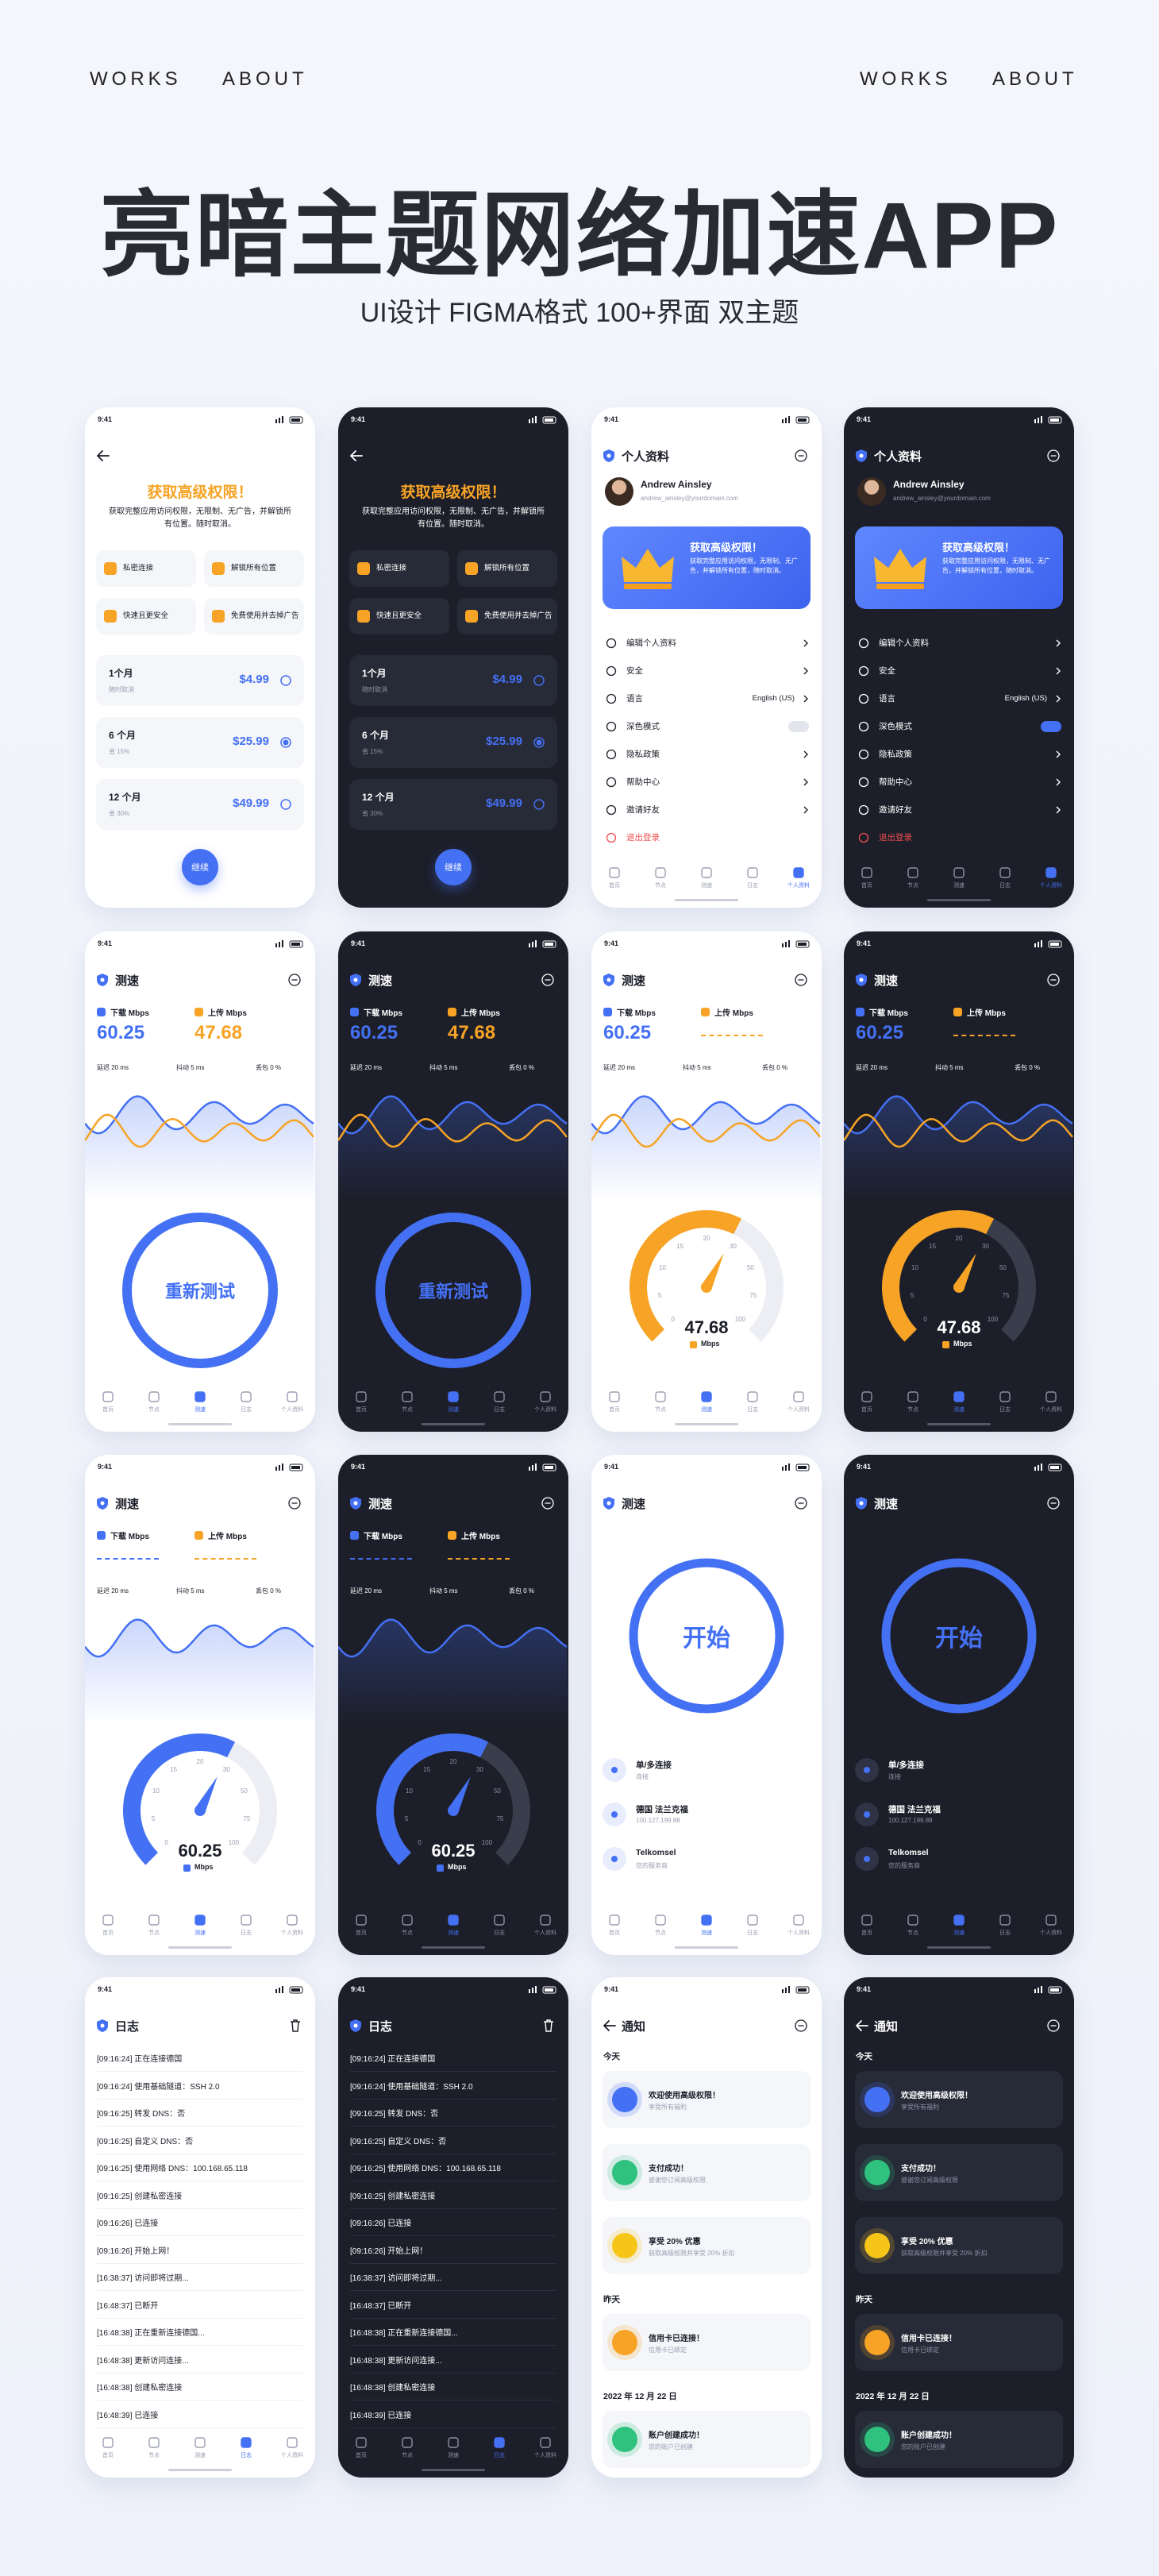 This screenshot has width=1159, height=2576. What do you see at coordinates (896, 782) in the screenshot?
I see `menu-label: 帮助中心` at bounding box center [896, 782].